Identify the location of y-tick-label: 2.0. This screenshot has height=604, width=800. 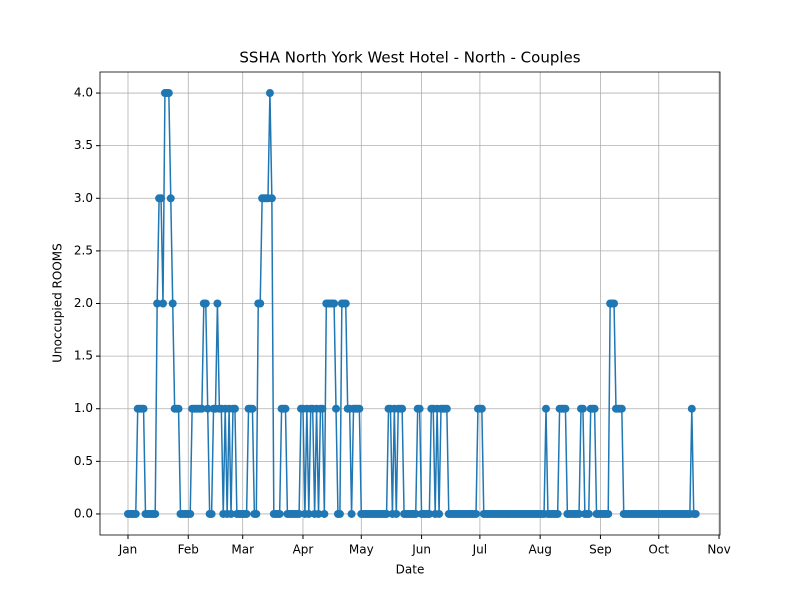
(83, 303).